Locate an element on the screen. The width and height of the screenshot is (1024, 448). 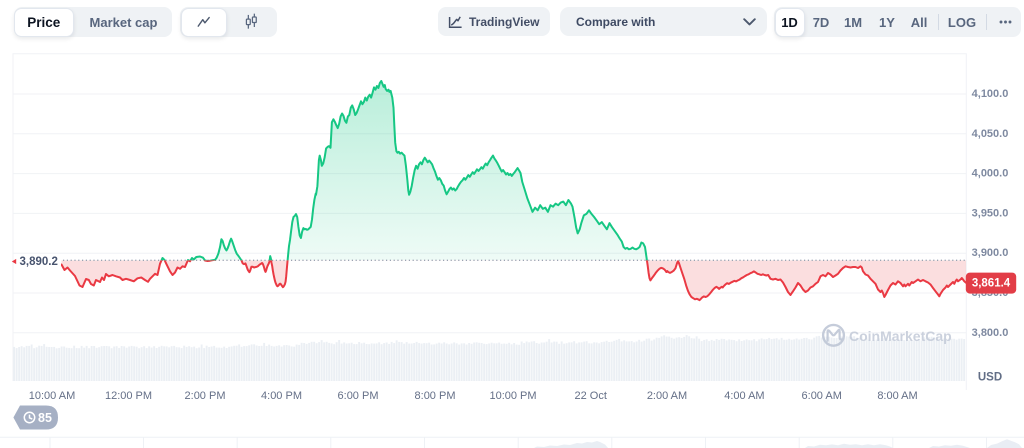
svg-text: 12:00 PM is located at coordinates (128, 396).